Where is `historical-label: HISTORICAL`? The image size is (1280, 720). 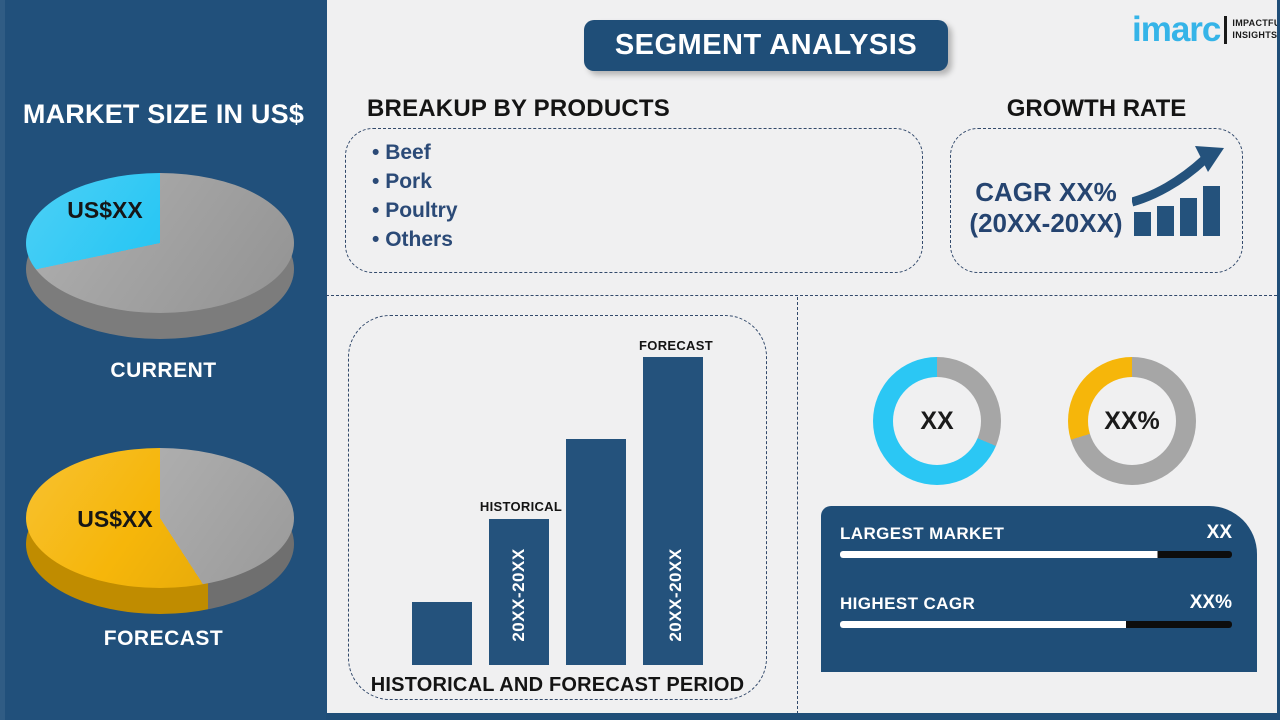
historical-label: HISTORICAL is located at coordinates (521, 506).